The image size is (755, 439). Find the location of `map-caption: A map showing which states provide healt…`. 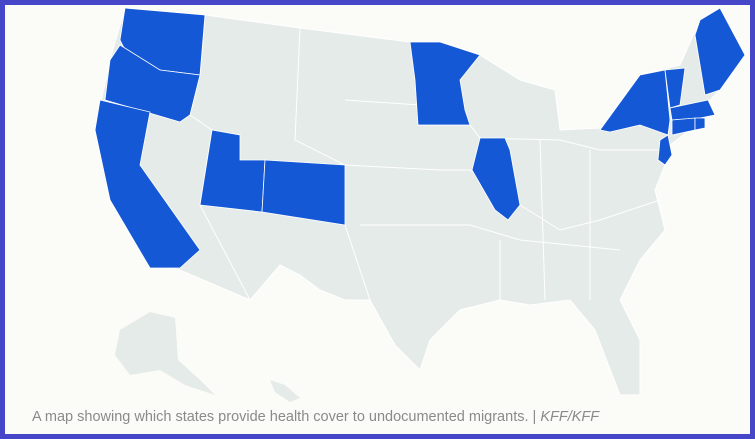

map-caption: A map showing which states provide healt… is located at coordinates (315, 417).